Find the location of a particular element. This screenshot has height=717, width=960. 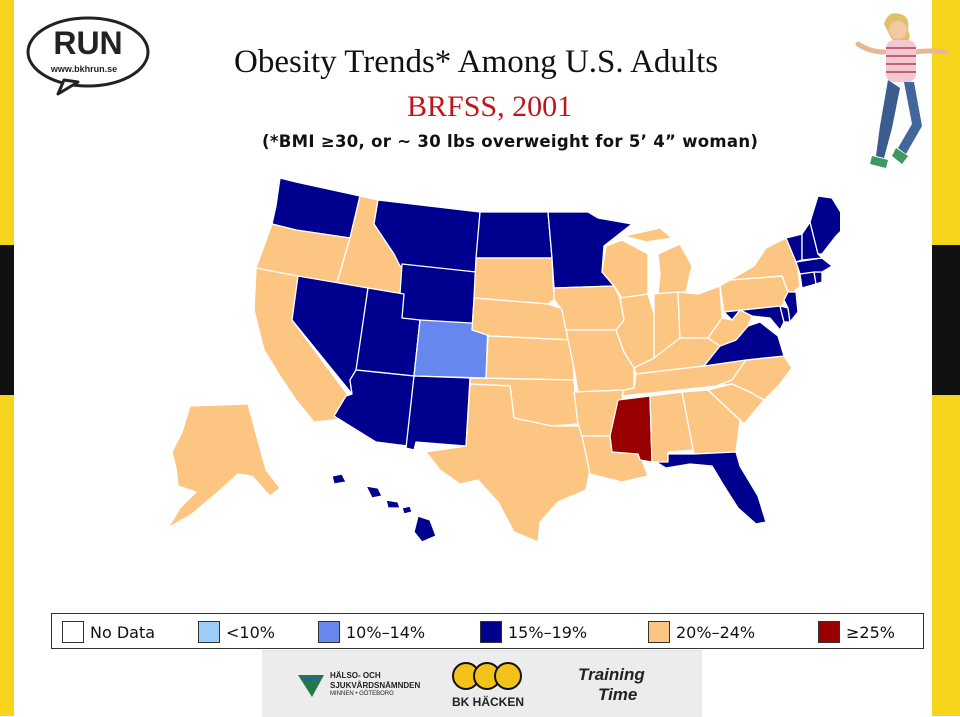

run-logo: RUN www.bkhrun.se is located at coordinates (88, 56).